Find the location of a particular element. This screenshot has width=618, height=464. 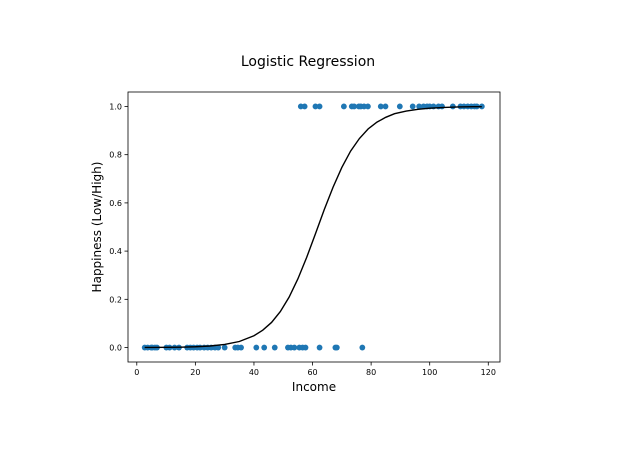

y-axis-label: Happiness (Low/High) is located at coordinates (97, 227).